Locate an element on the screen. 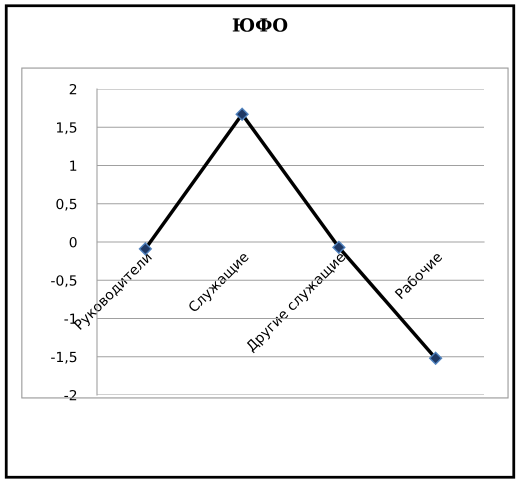  y-tick-label: 0 is located at coordinates (73, 242).